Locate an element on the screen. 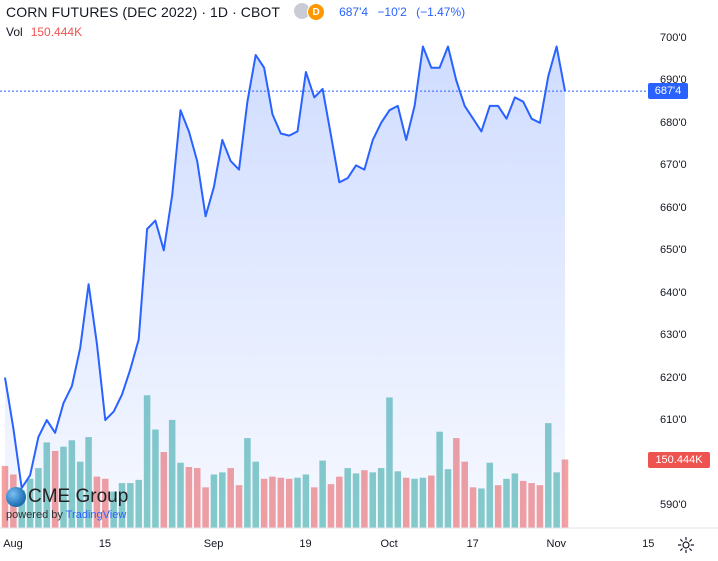 The image size is (718, 561). last-price: 687'4 is located at coordinates (354, 12).